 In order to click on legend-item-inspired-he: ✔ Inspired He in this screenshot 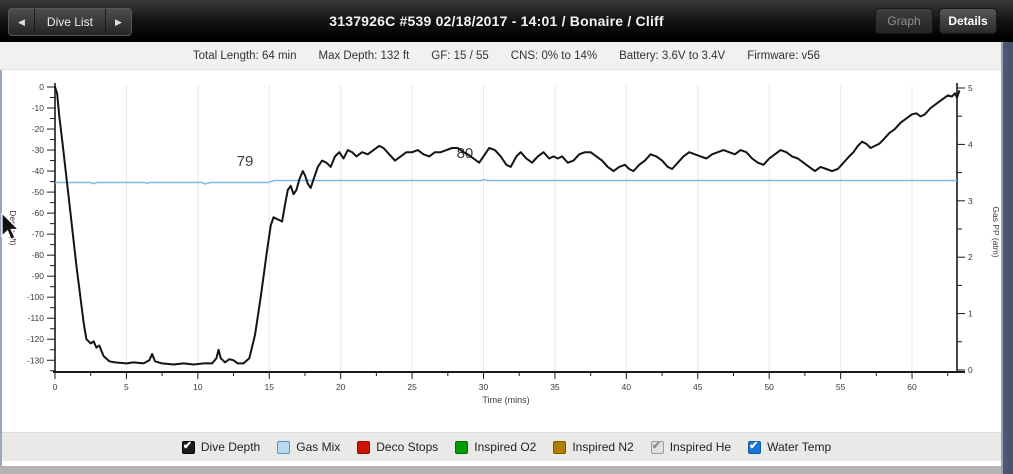, I will do `click(691, 446)`.